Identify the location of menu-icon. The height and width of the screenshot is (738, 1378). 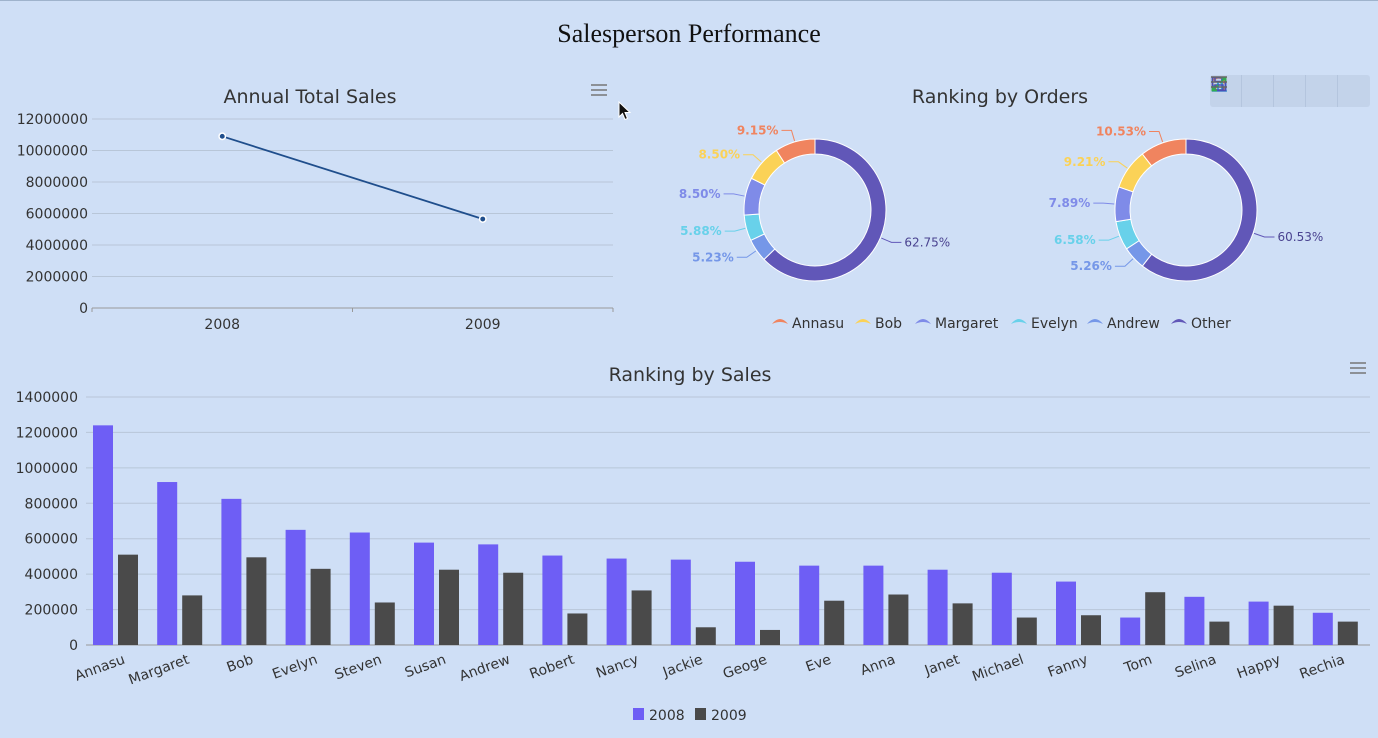
(1290, 91).